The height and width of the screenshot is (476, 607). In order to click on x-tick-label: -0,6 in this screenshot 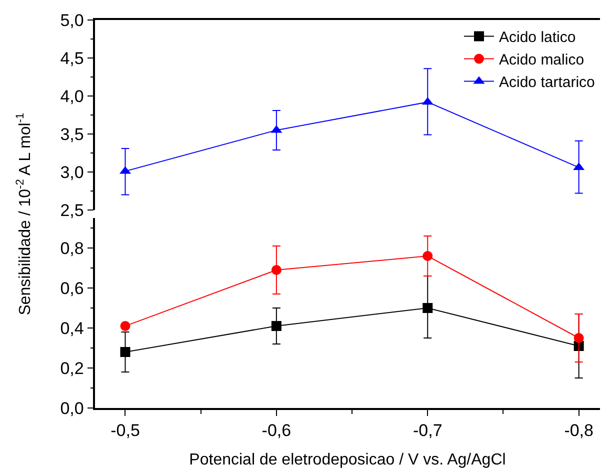, I will do `click(277, 430)`.